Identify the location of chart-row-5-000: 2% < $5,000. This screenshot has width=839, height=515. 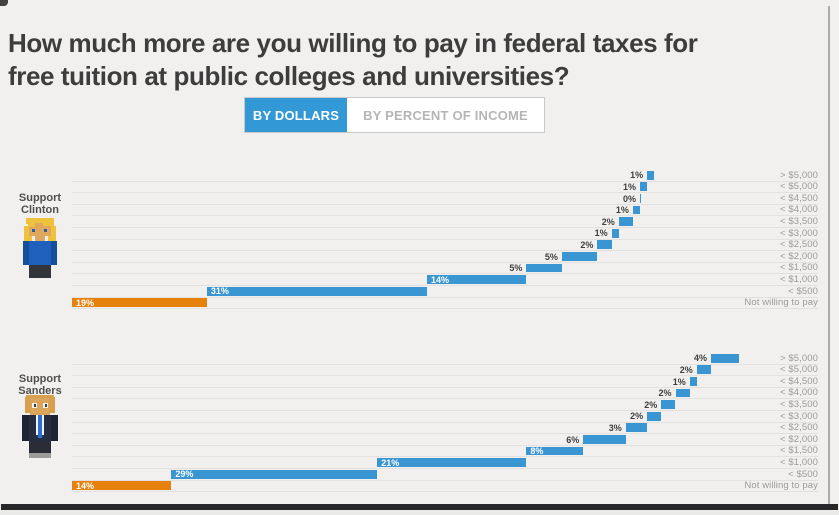
(445, 371).